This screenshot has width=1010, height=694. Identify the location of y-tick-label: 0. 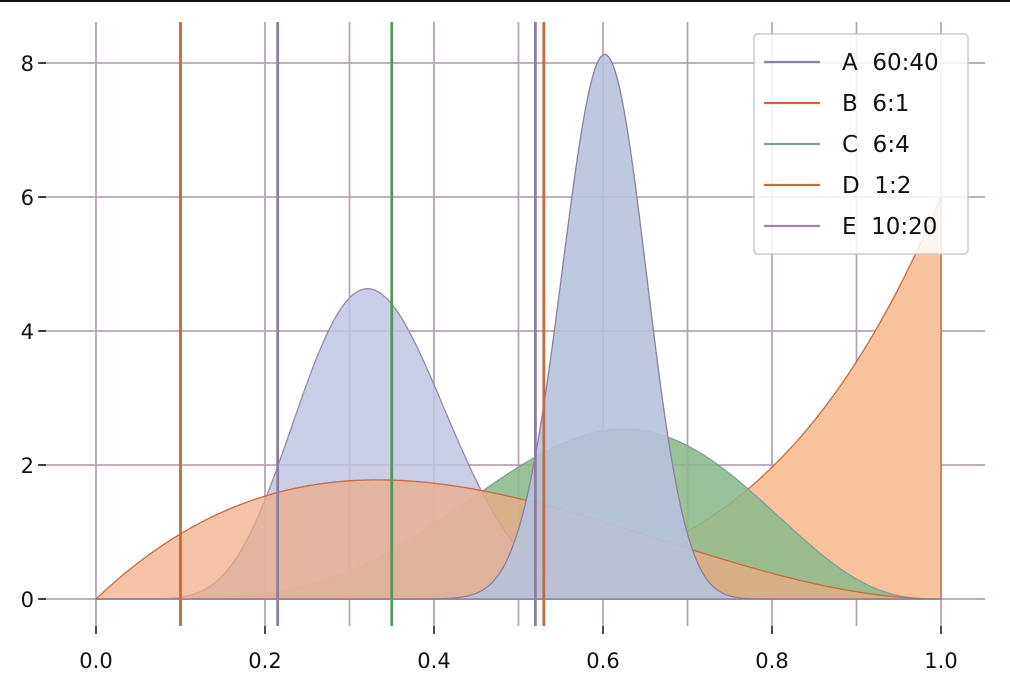
(27, 600).